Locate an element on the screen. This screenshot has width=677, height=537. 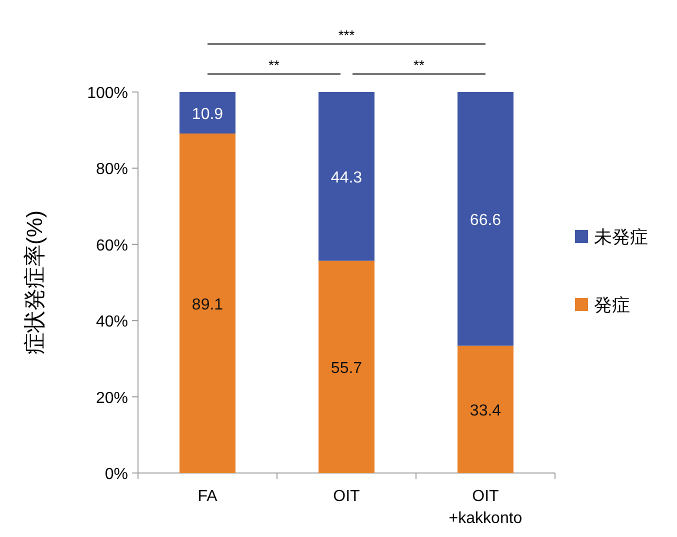
data-label: 44.3 is located at coordinates (346, 177).